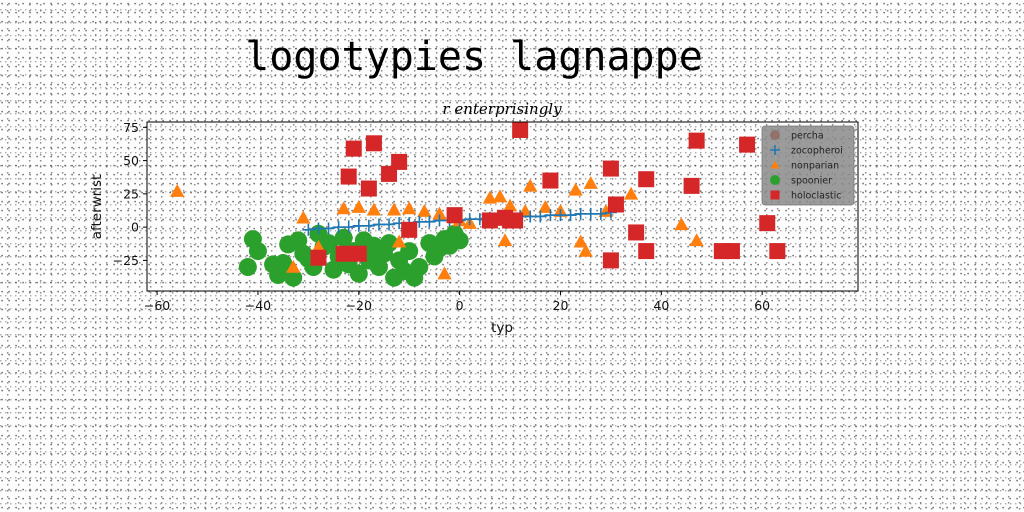 This screenshot has height=512, width=1024. Describe the element at coordinates (258, 305) in the screenshot. I see `x-tick-label: −40` at that location.